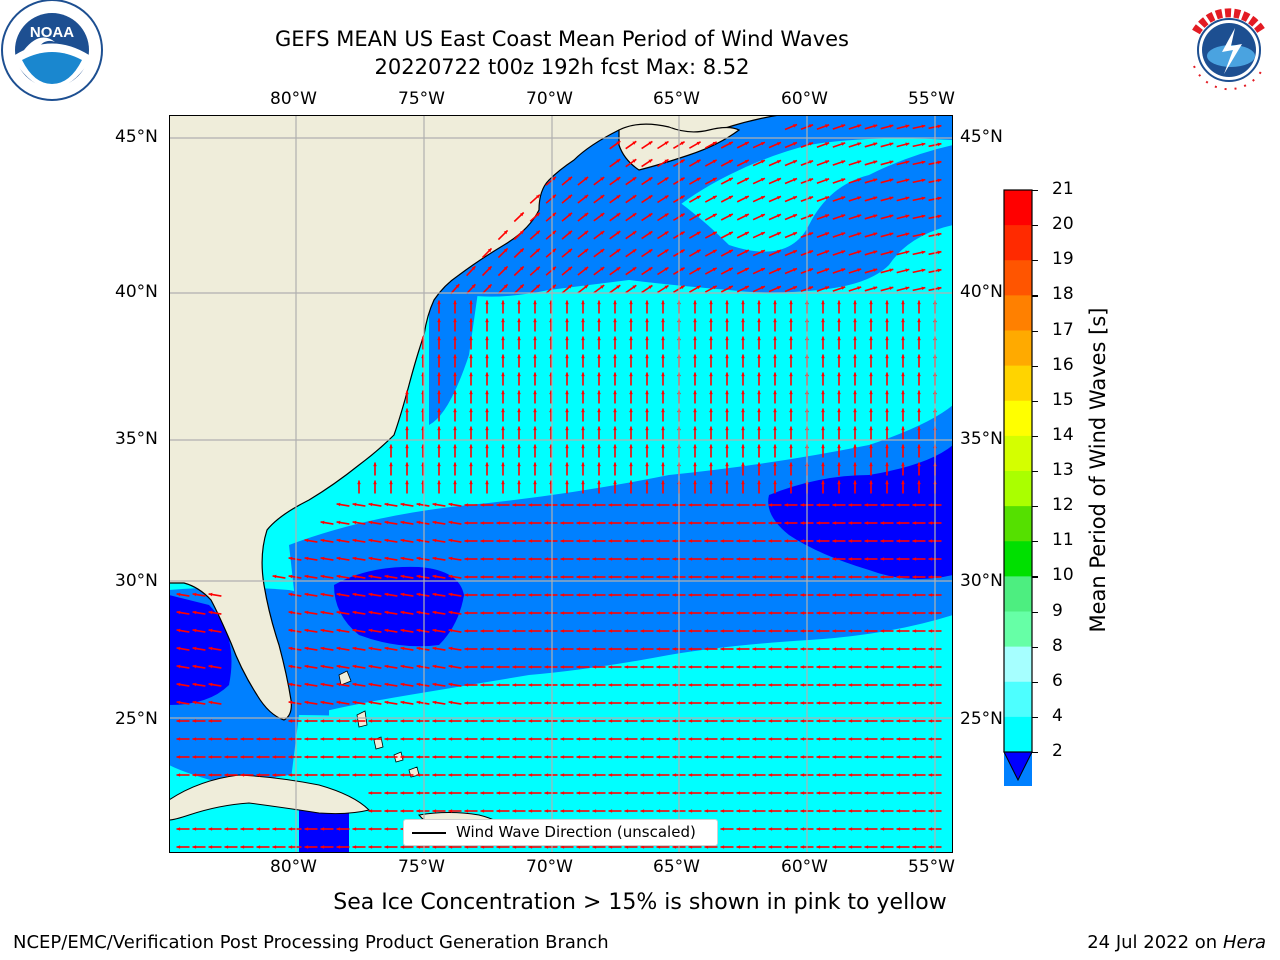 This screenshot has height=960, width=1280. What do you see at coordinates (1057, 715) in the screenshot?
I see `colorbar-tick-label: 4` at bounding box center [1057, 715].